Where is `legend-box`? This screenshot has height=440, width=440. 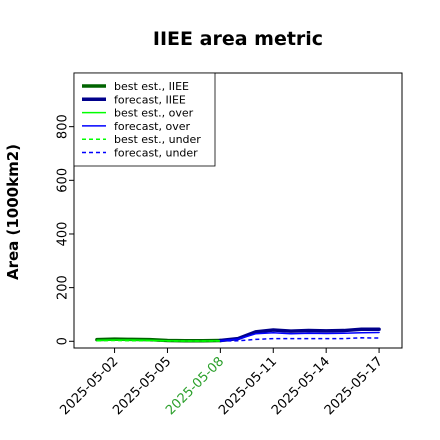 legend-box is located at coordinates (144, 119).